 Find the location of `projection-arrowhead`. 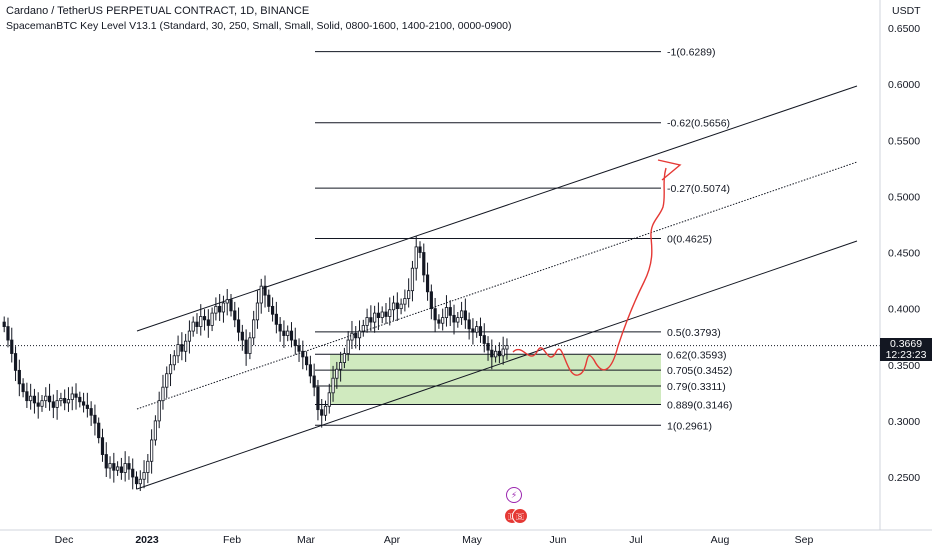

projection-arrowhead is located at coordinates (669, 170).